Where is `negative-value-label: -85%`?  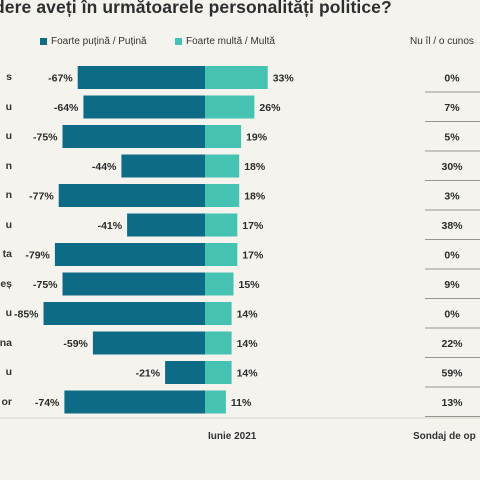 negative-value-label: -85% is located at coordinates (26, 315).